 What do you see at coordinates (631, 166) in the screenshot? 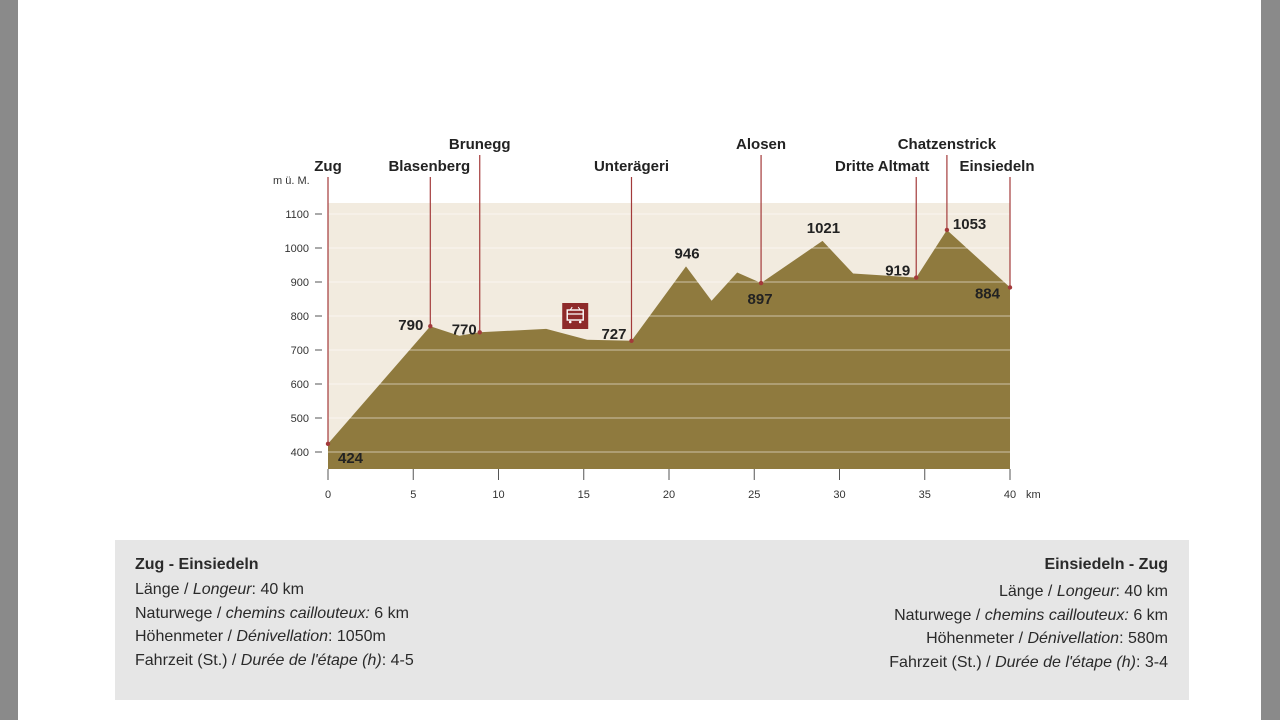
I see `waypoint-name: Unterägeri` at bounding box center [631, 166].